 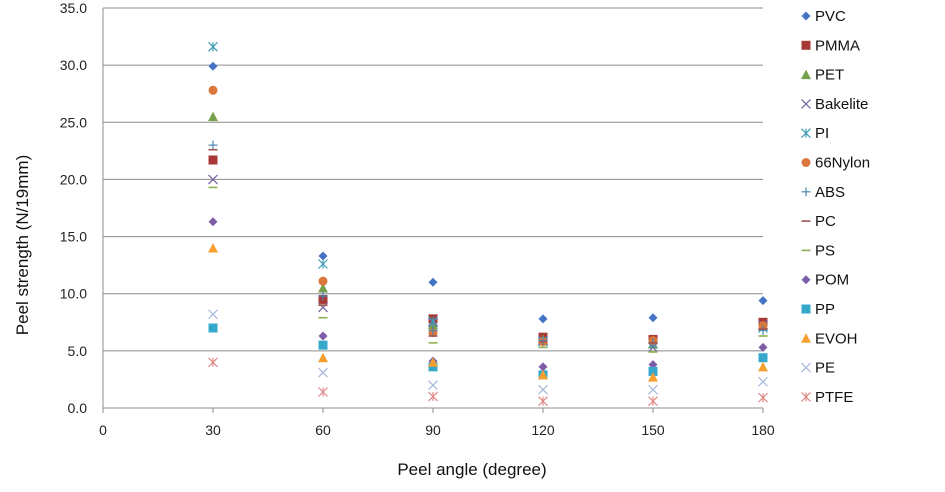 What do you see at coordinates (213, 160) in the screenshot?
I see `data-point-pmma` at bounding box center [213, 160].